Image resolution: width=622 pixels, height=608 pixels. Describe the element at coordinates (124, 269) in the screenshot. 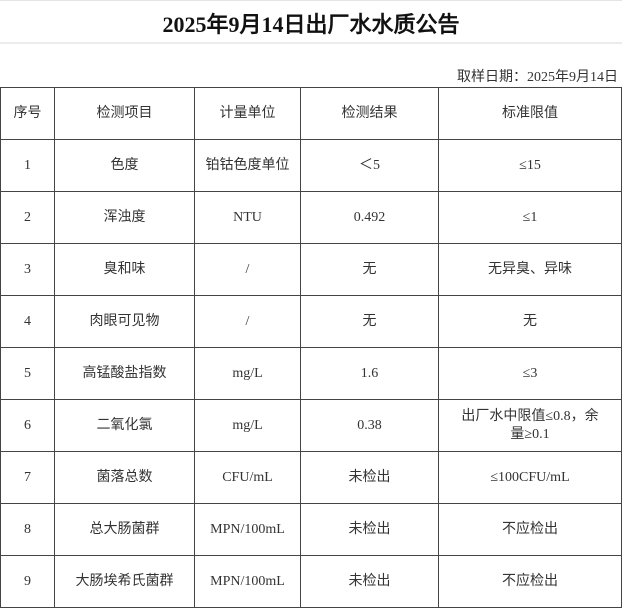

I see `test-item-cell: 臭和味` at that location.